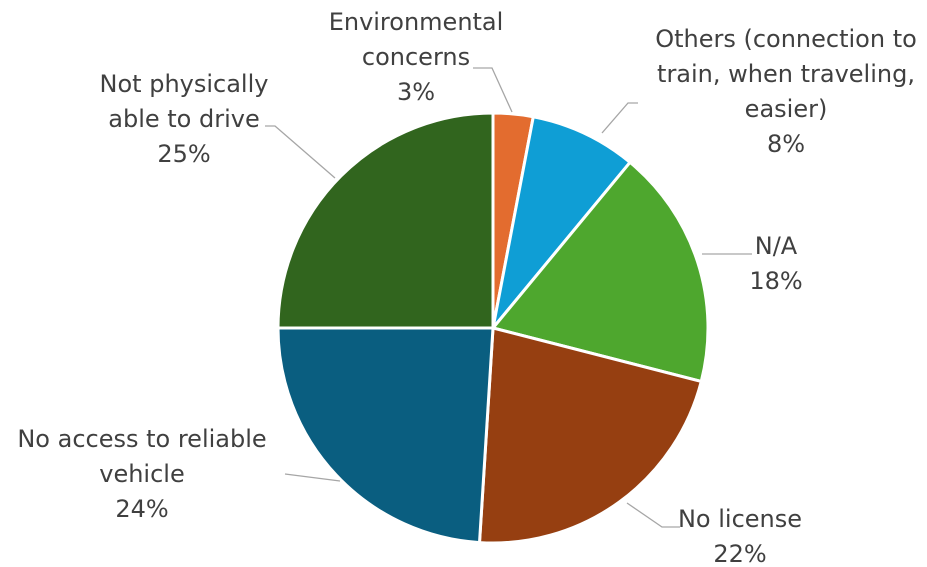 The height and width of the screenshot is (567, 927). Describe the element at coordinates (183, 154) in the screenshot. I see `slice-percent-5: 25%` at that location.